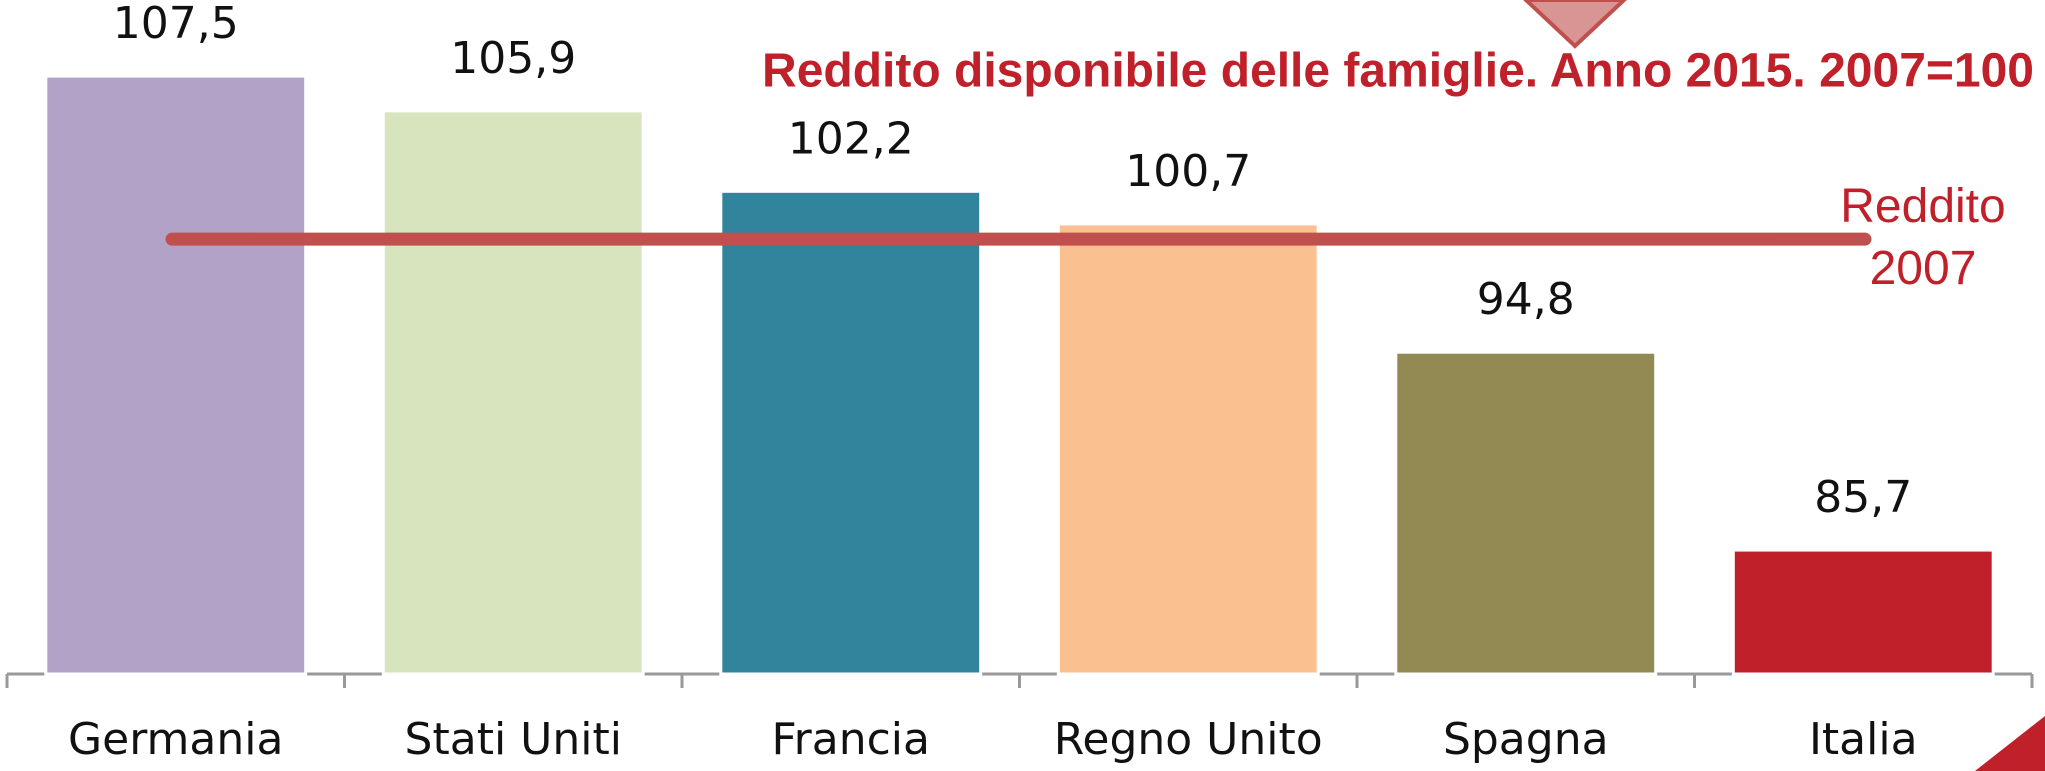  I want to click on x-tick-label: Francia, so click(851, 739).